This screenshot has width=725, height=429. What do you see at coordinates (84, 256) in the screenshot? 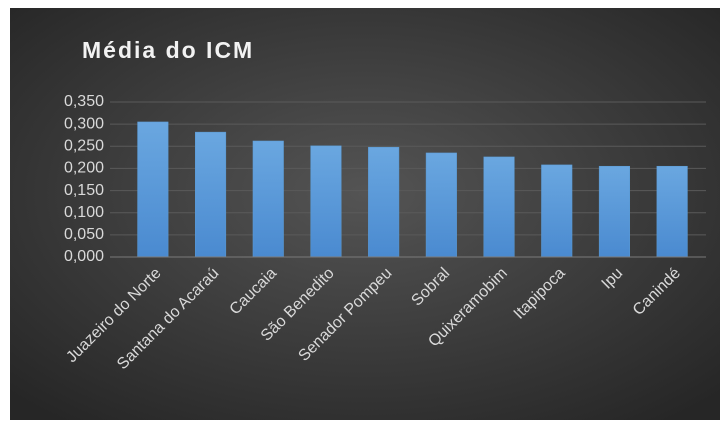
I see `y-tick-label: 0,000` at bounding box center [84, 256].